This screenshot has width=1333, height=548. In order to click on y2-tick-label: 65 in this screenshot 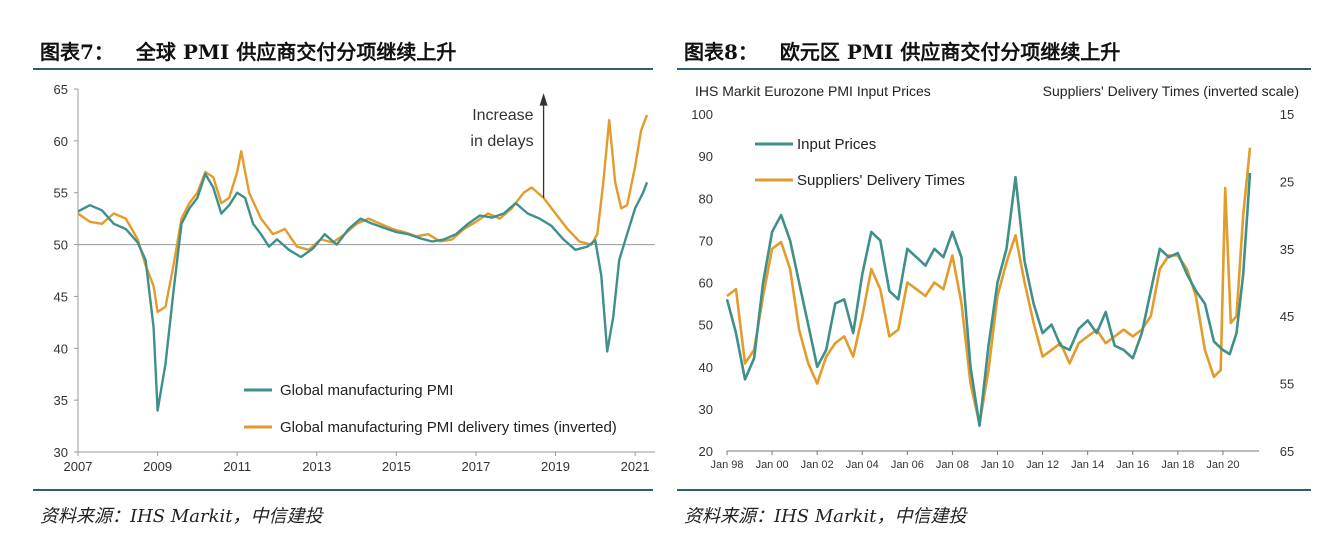, I will do `click(1287, 451)`.